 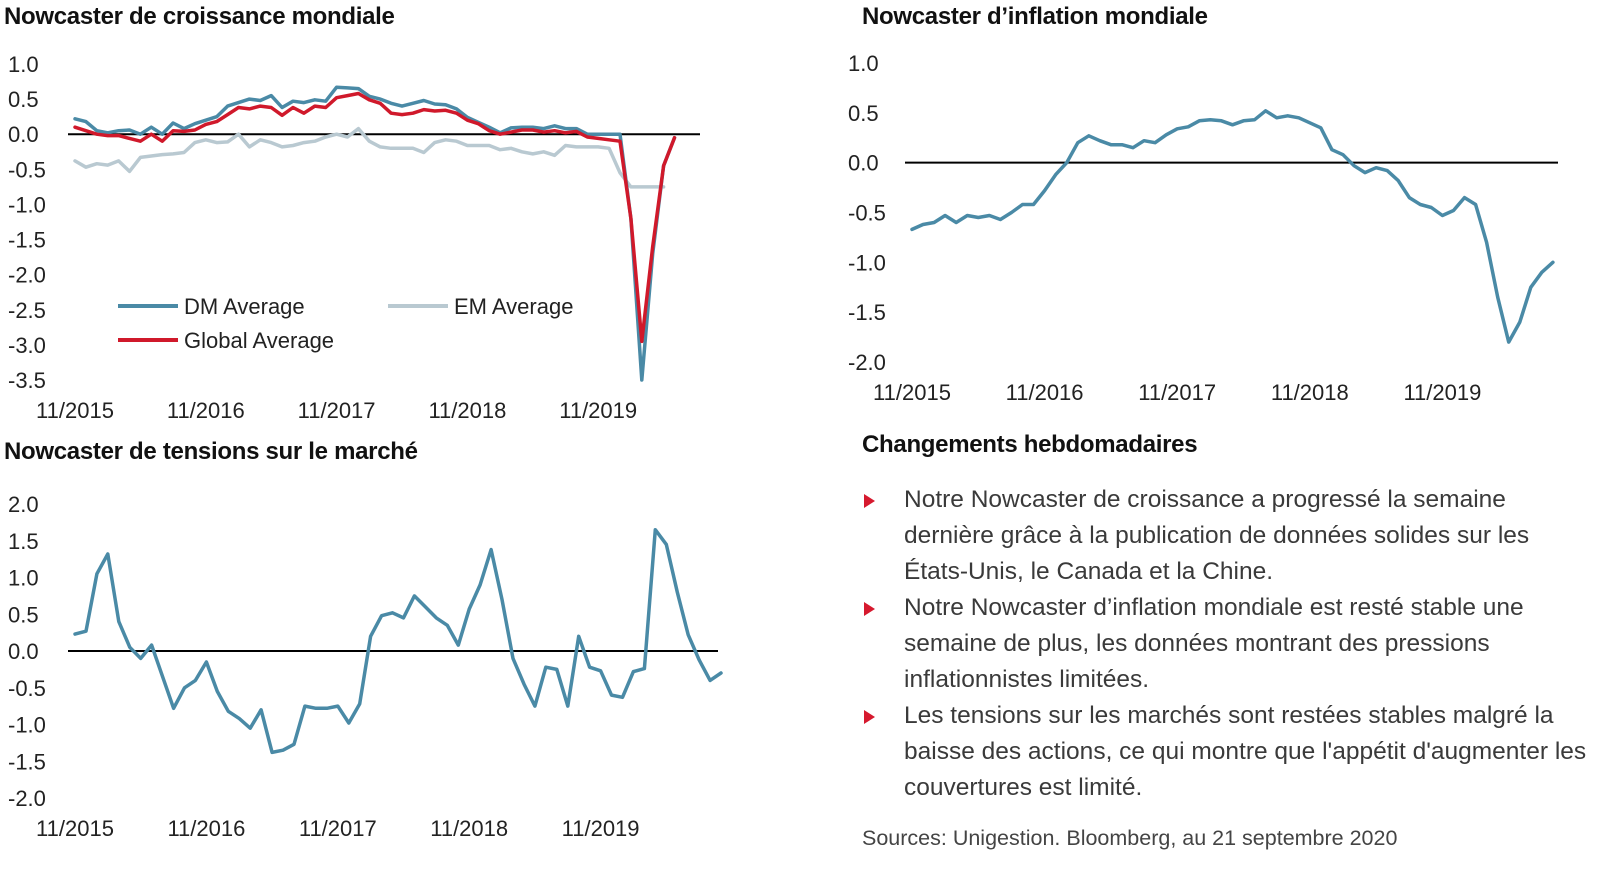 I want to click on x-tick-label: 11/2019, so click(x=598, y=410).